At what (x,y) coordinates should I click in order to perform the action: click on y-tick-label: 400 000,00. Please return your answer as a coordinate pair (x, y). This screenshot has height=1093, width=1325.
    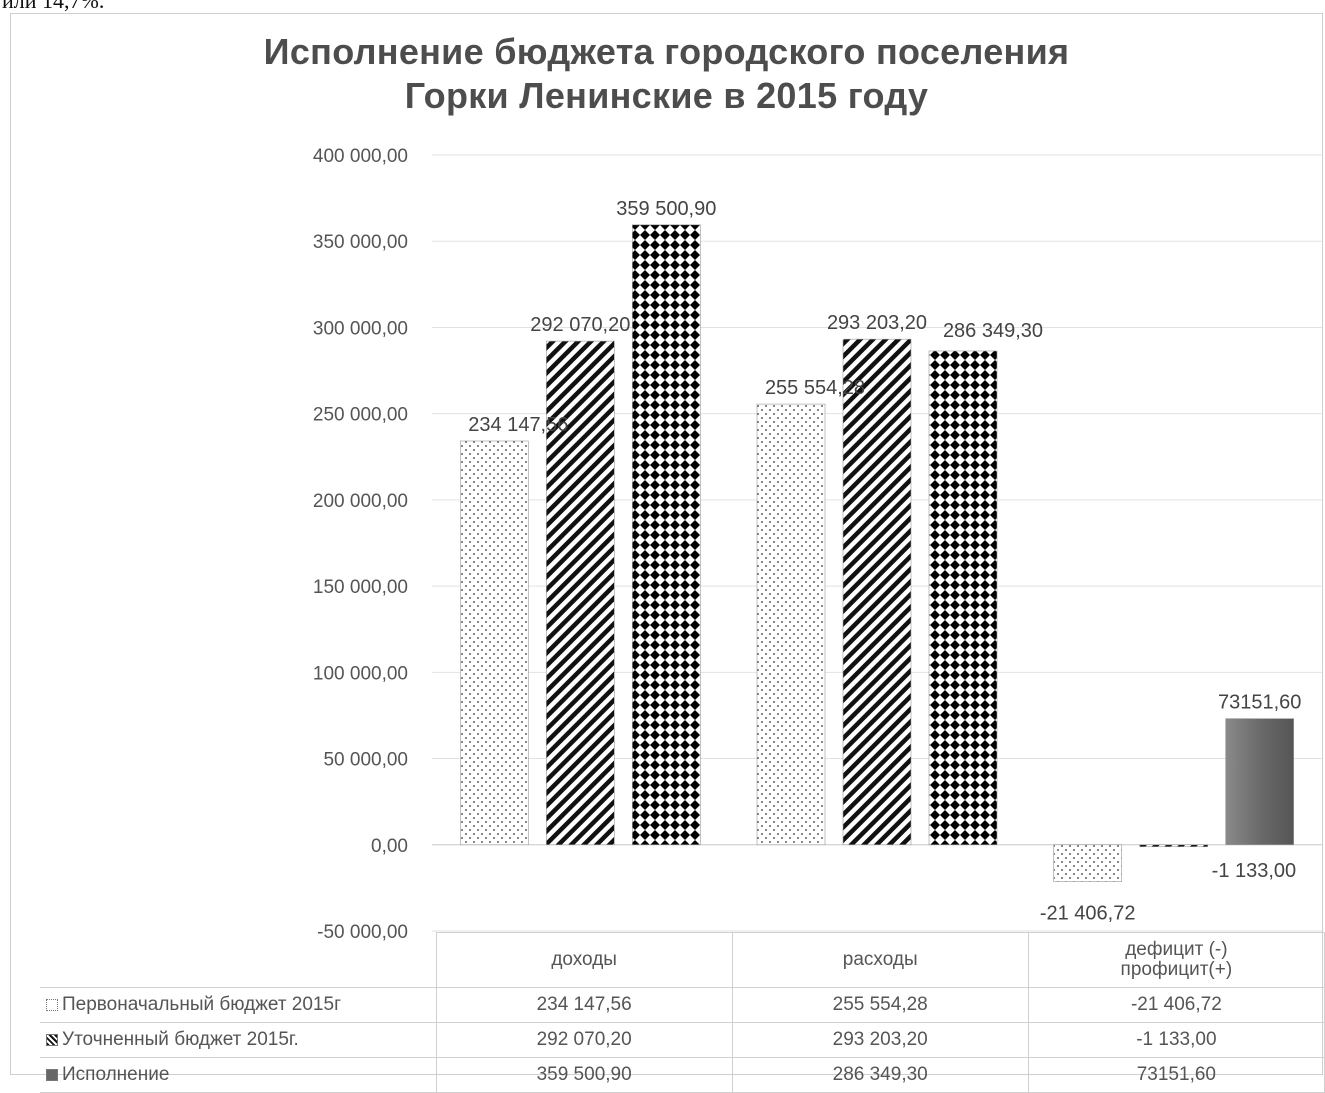
    Looking at the image, I should click on (360, 156).